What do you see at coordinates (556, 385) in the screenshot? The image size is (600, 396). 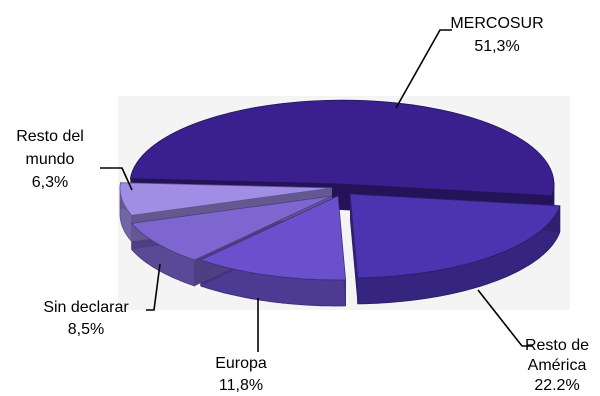 I see `value-resto-america: 22.2%` at bounding box center [556, 385].